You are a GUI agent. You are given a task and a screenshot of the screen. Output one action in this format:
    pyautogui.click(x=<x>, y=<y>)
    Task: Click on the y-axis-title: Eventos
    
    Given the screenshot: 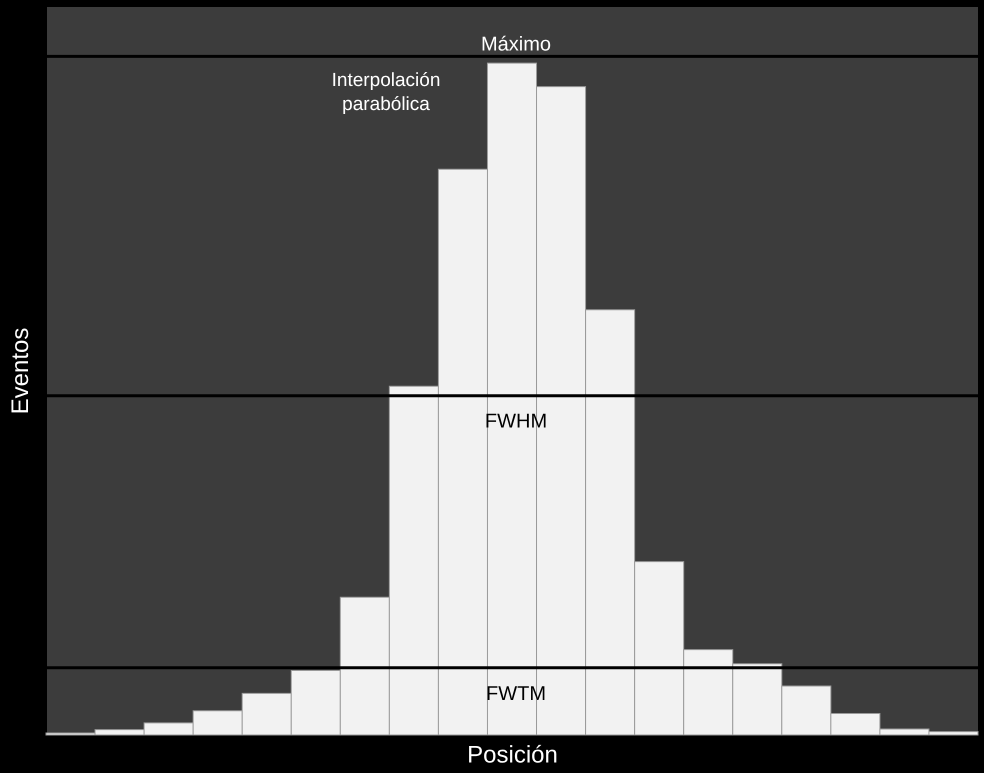 What is the action you would take?
    pyautogui.click(x=20, y=371)
    